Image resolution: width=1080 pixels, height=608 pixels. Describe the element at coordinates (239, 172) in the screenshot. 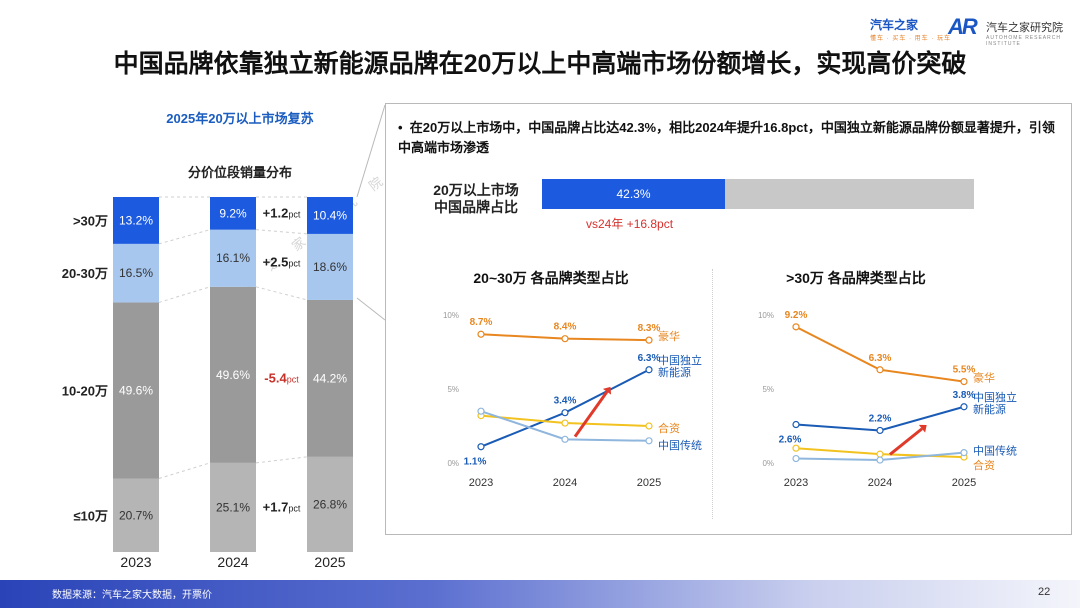

I see `stacked-chart-title: 分价位段销量分布` at that location.